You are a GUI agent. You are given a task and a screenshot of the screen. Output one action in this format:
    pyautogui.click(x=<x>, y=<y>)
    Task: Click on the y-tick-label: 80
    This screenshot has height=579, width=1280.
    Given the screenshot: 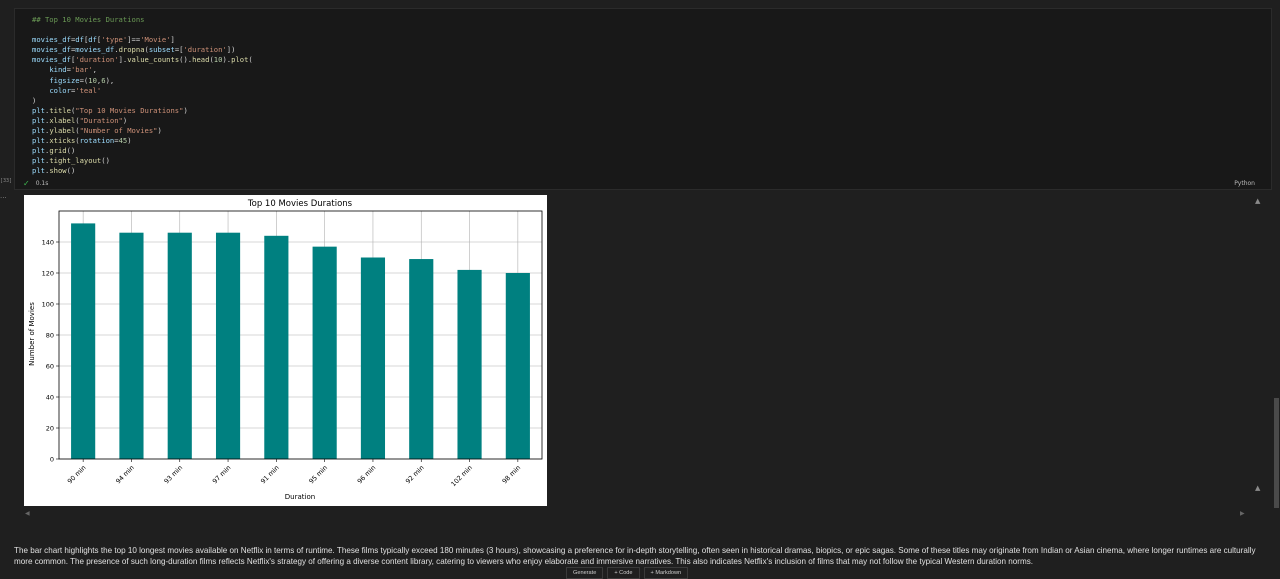 What is the action you would take?
    pyautogui.click(x=50, y=336)
    